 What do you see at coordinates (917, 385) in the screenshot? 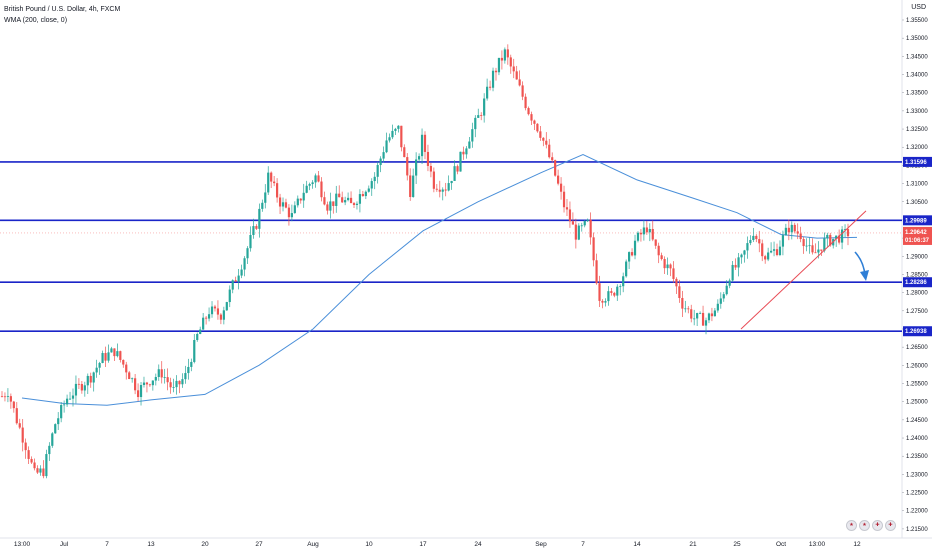
I see `y-tick-label: 1.25500` at bounding box center [917, 385].